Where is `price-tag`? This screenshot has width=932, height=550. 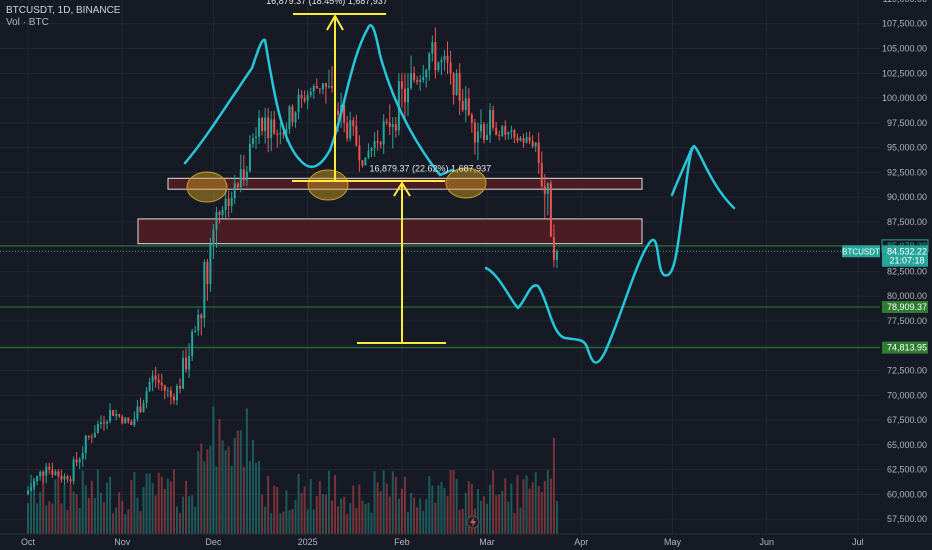
price-tag is located at coordinates (905, 251).